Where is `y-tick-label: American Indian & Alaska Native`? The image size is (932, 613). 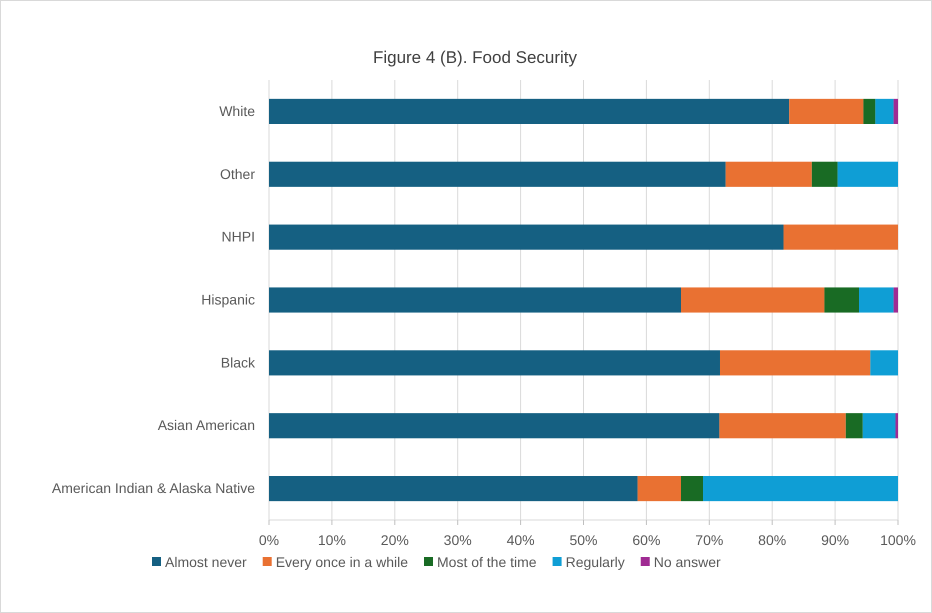 y-tick-label: American Indian & Alaska Native is located at coordinates (154, 488).